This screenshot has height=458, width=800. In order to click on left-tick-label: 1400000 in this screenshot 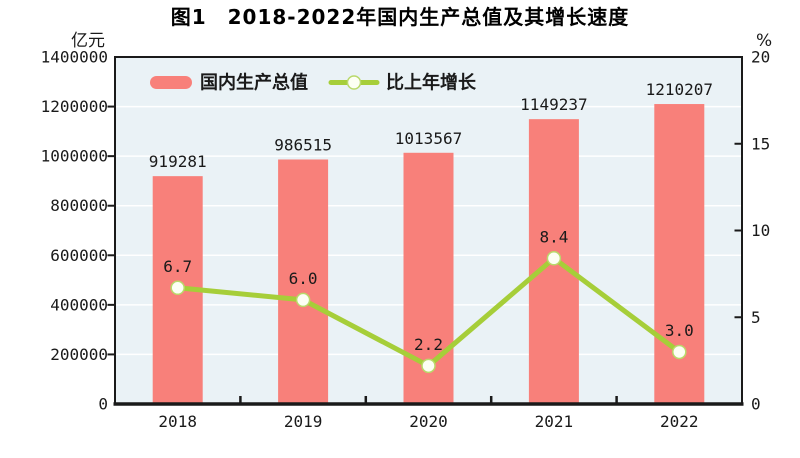, I will do `click(74, 57)`.